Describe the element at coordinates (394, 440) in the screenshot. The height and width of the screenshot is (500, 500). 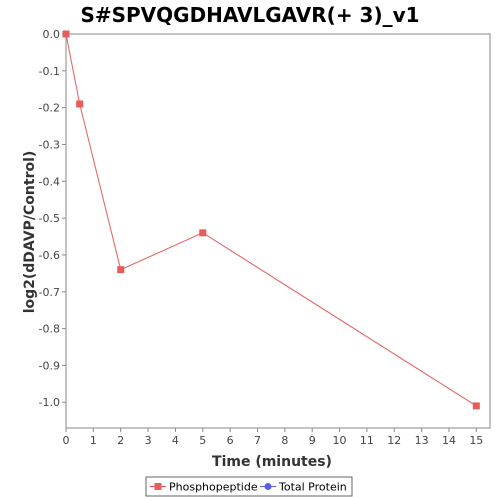
I see `x-tick-label: 12` at that location.